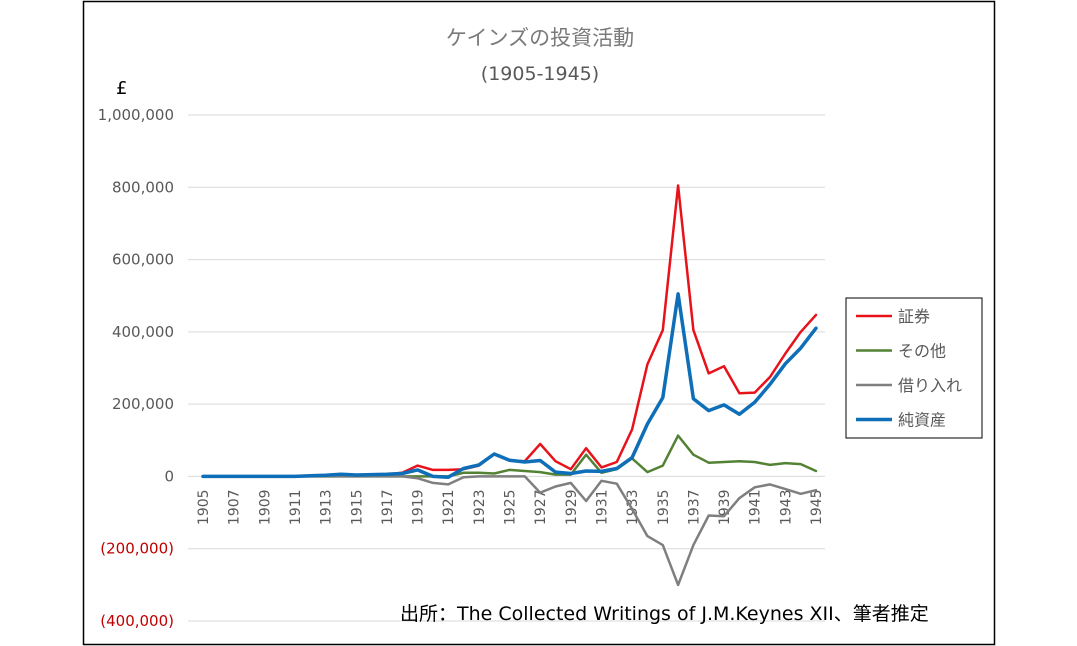  What do you see at coordinates (664, 507) in the screenshot?
I see `x-tick-label: 1935` at bounding box center [664, 507].